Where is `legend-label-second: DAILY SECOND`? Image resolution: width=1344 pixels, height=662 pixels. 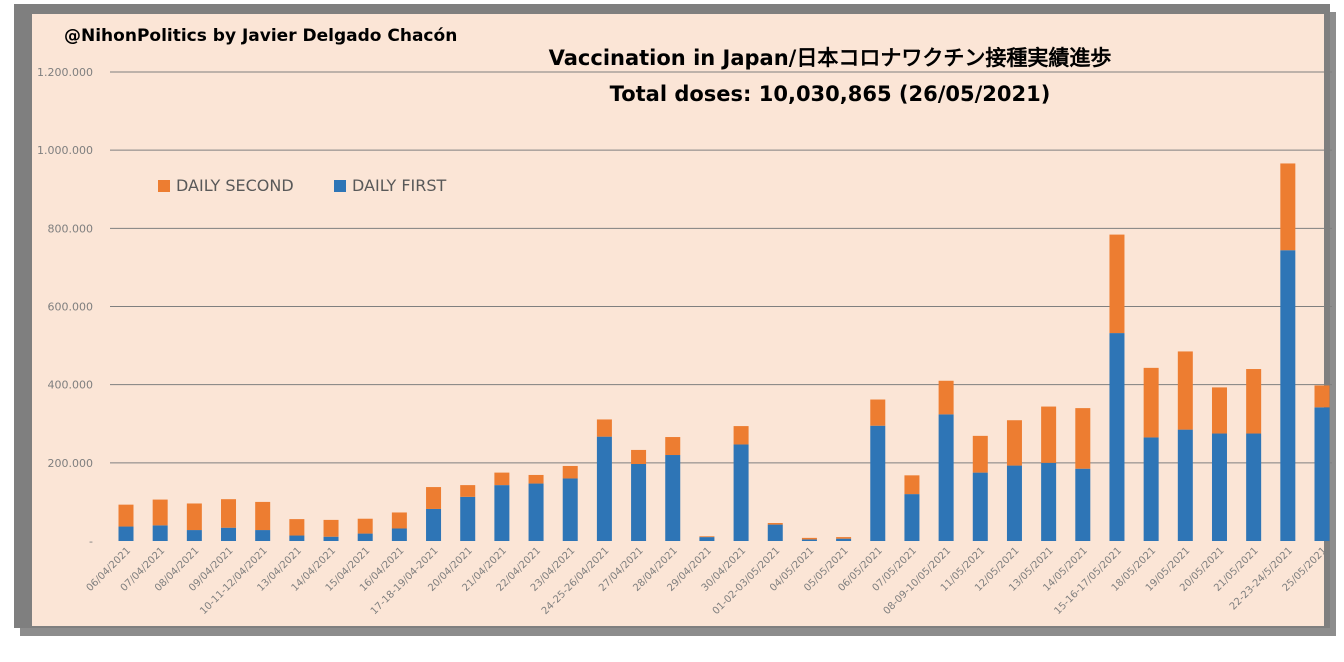 legend-label-second: DAILY SECOND is located at coordinates (235, 185).